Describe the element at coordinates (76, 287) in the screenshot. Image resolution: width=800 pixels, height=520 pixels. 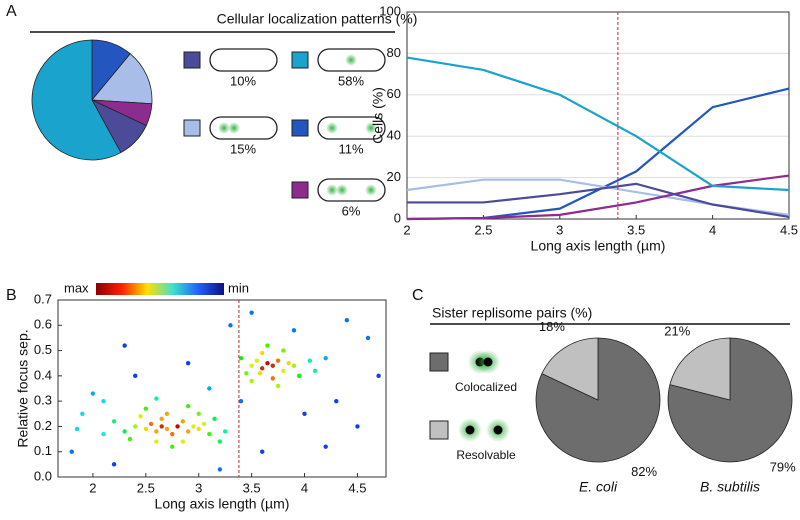
I see `colorbar-label: max` at that location.